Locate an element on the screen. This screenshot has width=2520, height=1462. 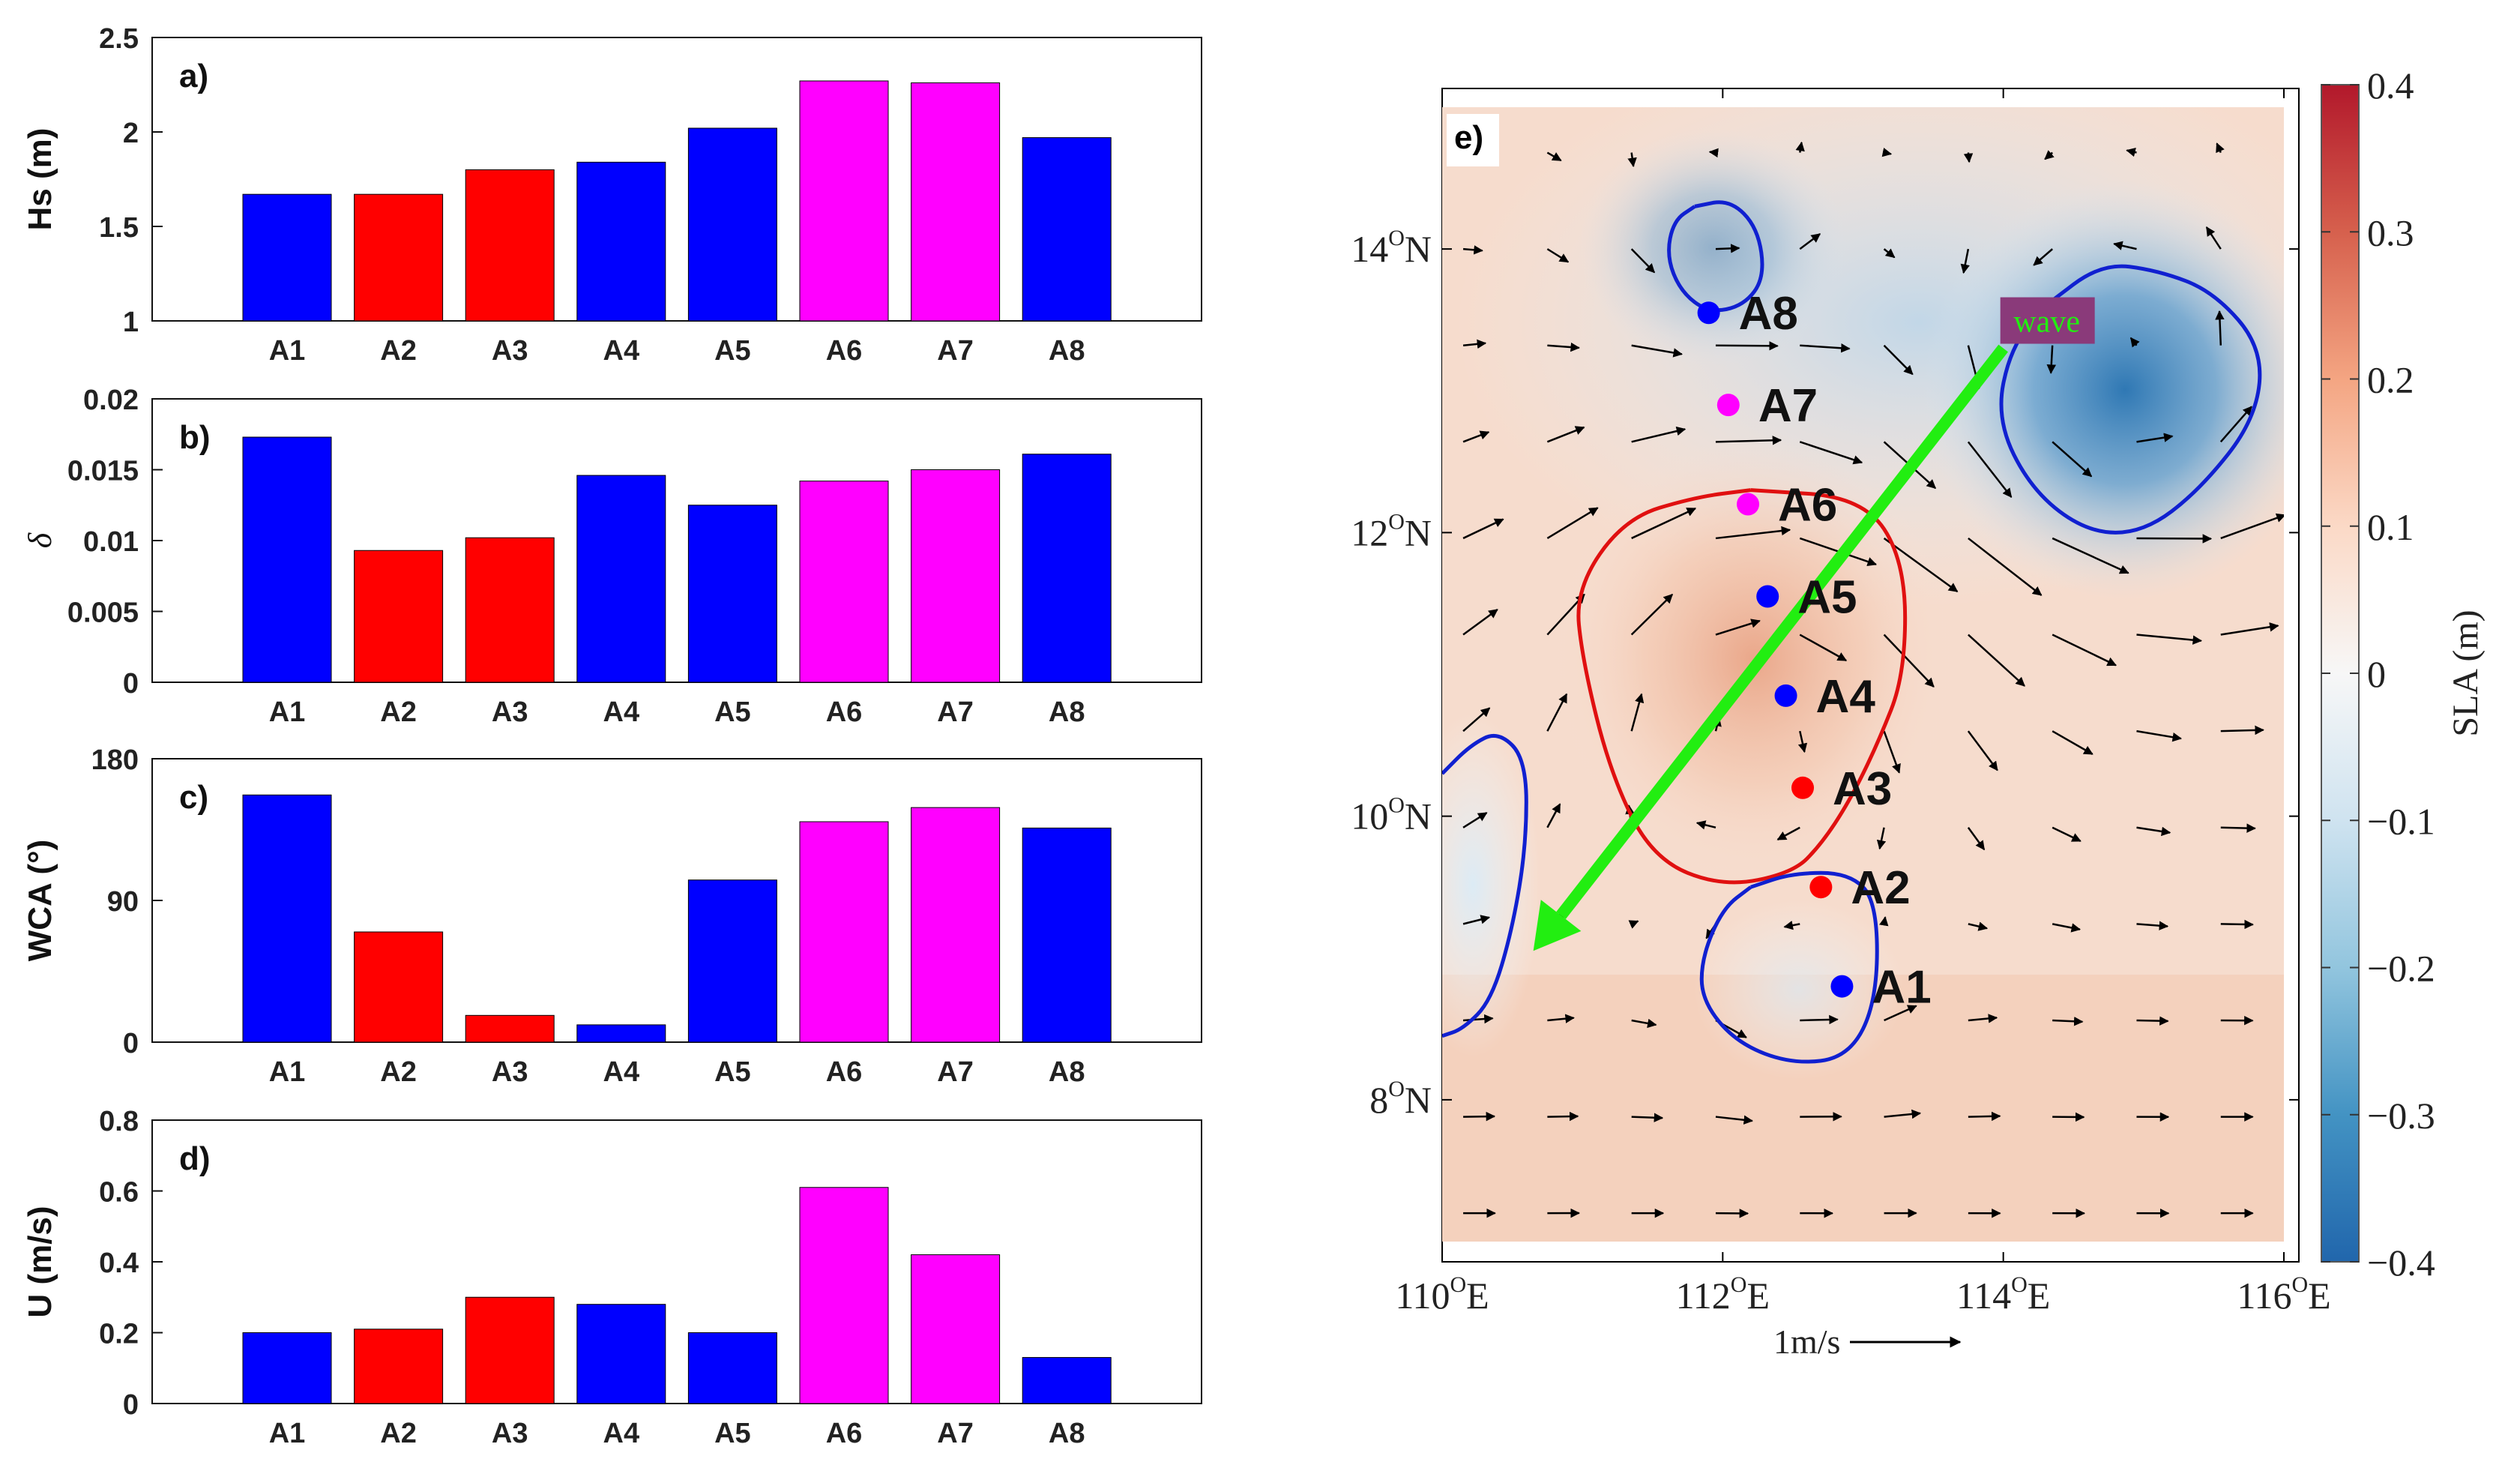
x-tick-label: A2 is located at coordinates (398, 1433).